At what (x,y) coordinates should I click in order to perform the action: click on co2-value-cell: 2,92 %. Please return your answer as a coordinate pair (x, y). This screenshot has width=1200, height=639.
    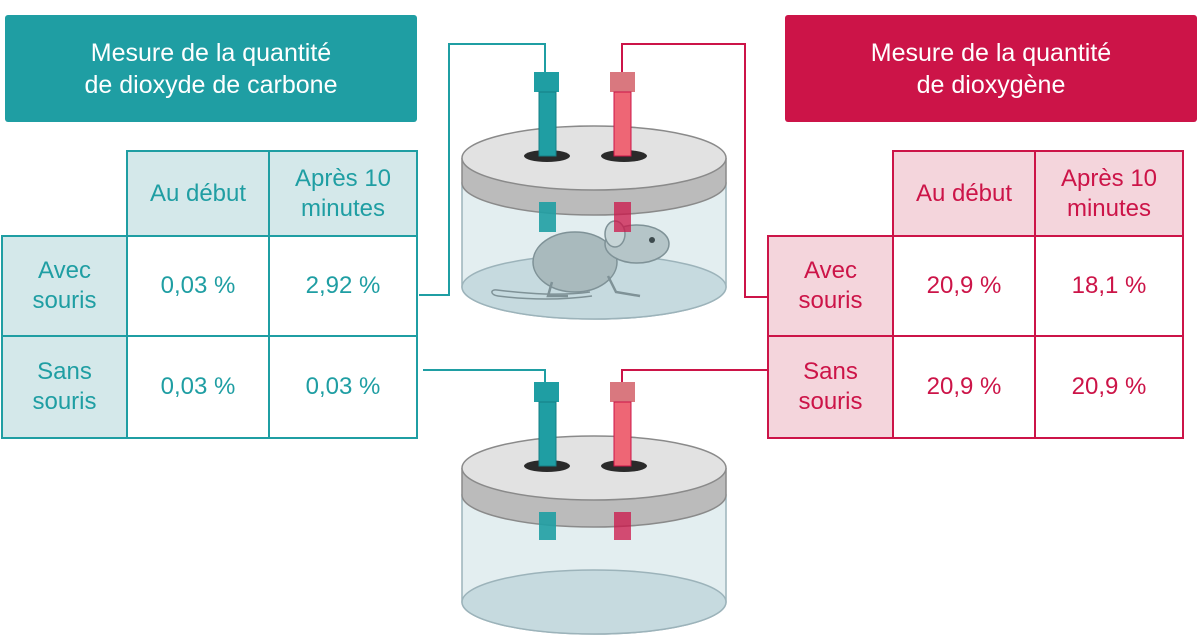
    Looking at the image, I should click on (343, 286).